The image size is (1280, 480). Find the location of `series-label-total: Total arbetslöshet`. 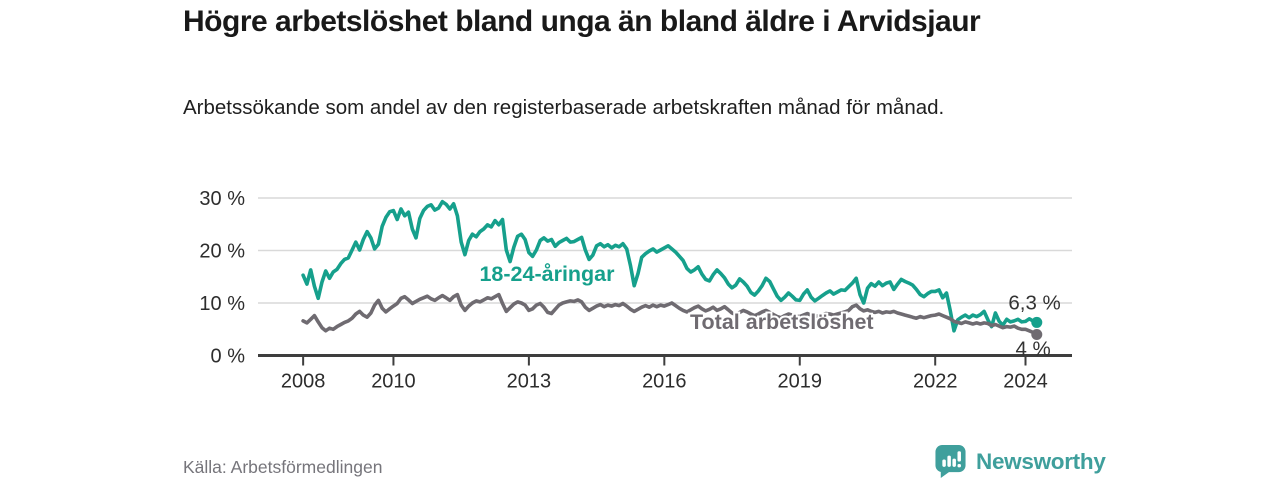

series-label-total: Total arbetslöshet is located at coordinates (782, 322).